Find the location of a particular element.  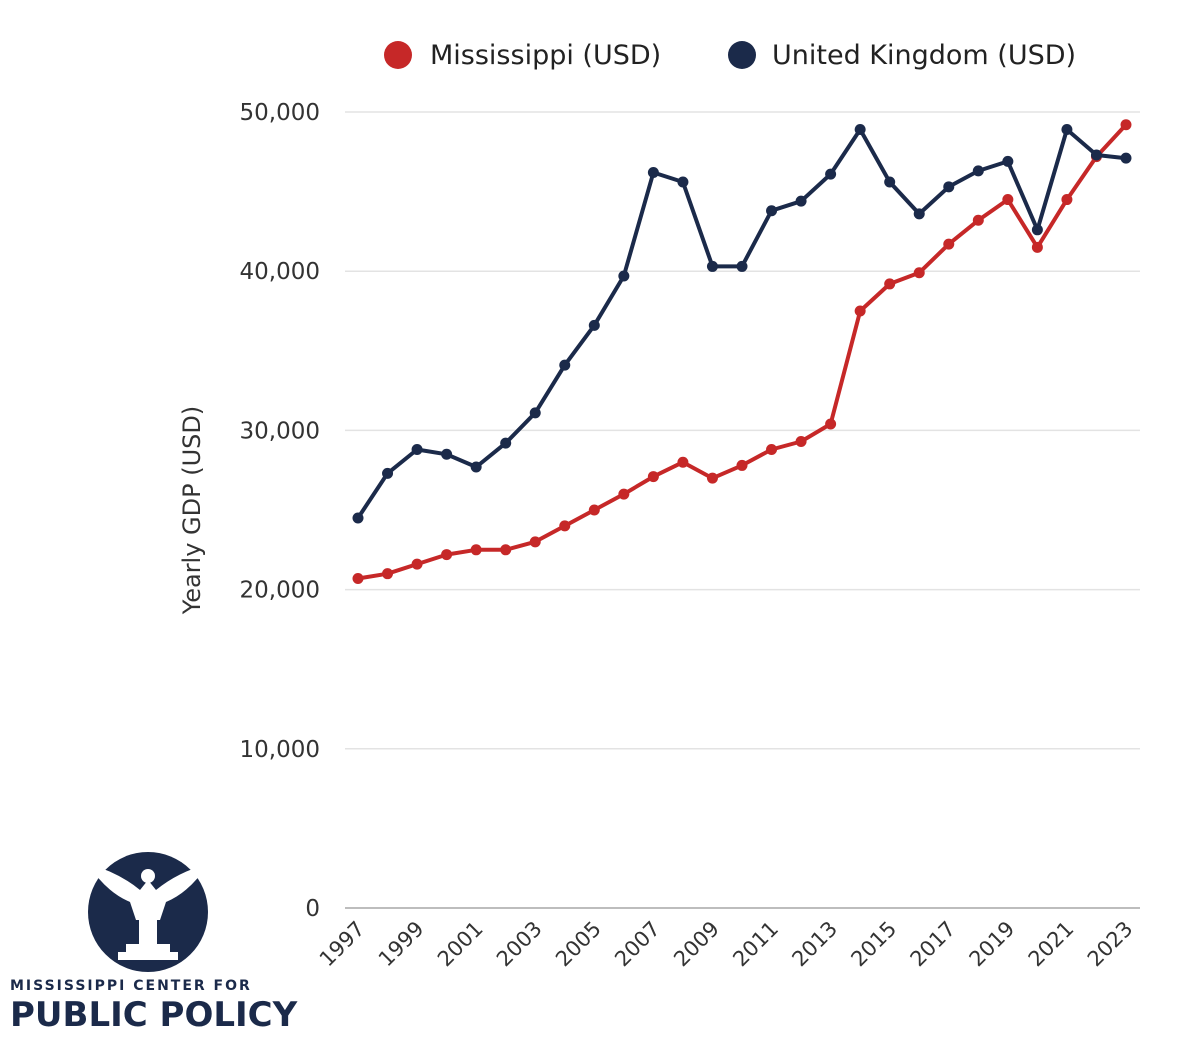

y-tick-label: 30,000 is located at coordinates (280, 431).